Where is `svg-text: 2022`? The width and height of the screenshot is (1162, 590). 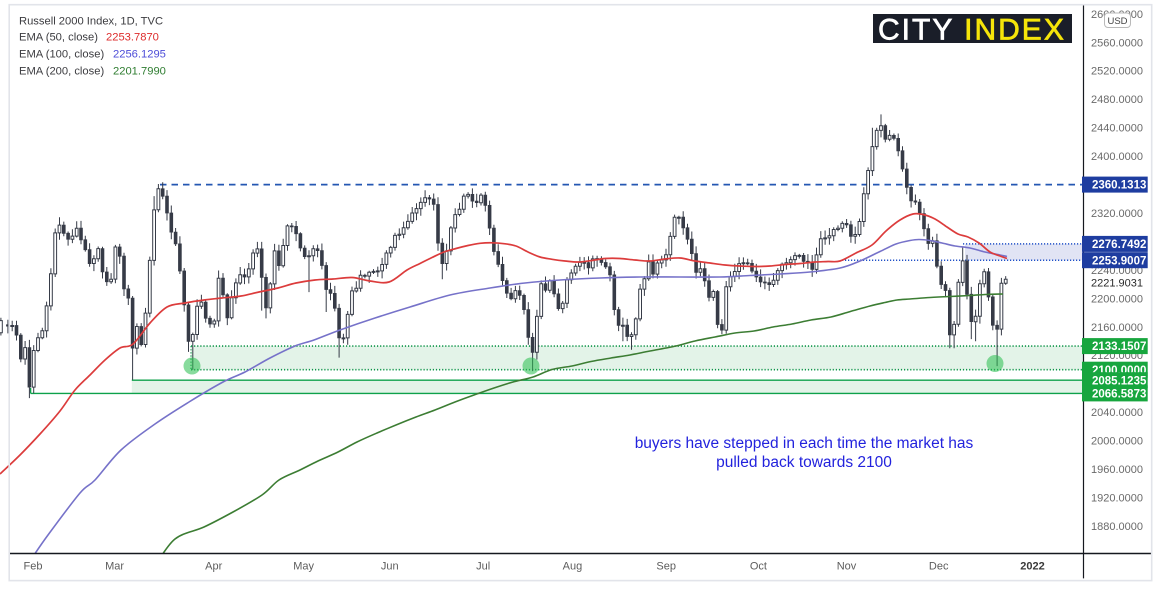
svg-text: 2022 is located at coordinates (1032, 567).